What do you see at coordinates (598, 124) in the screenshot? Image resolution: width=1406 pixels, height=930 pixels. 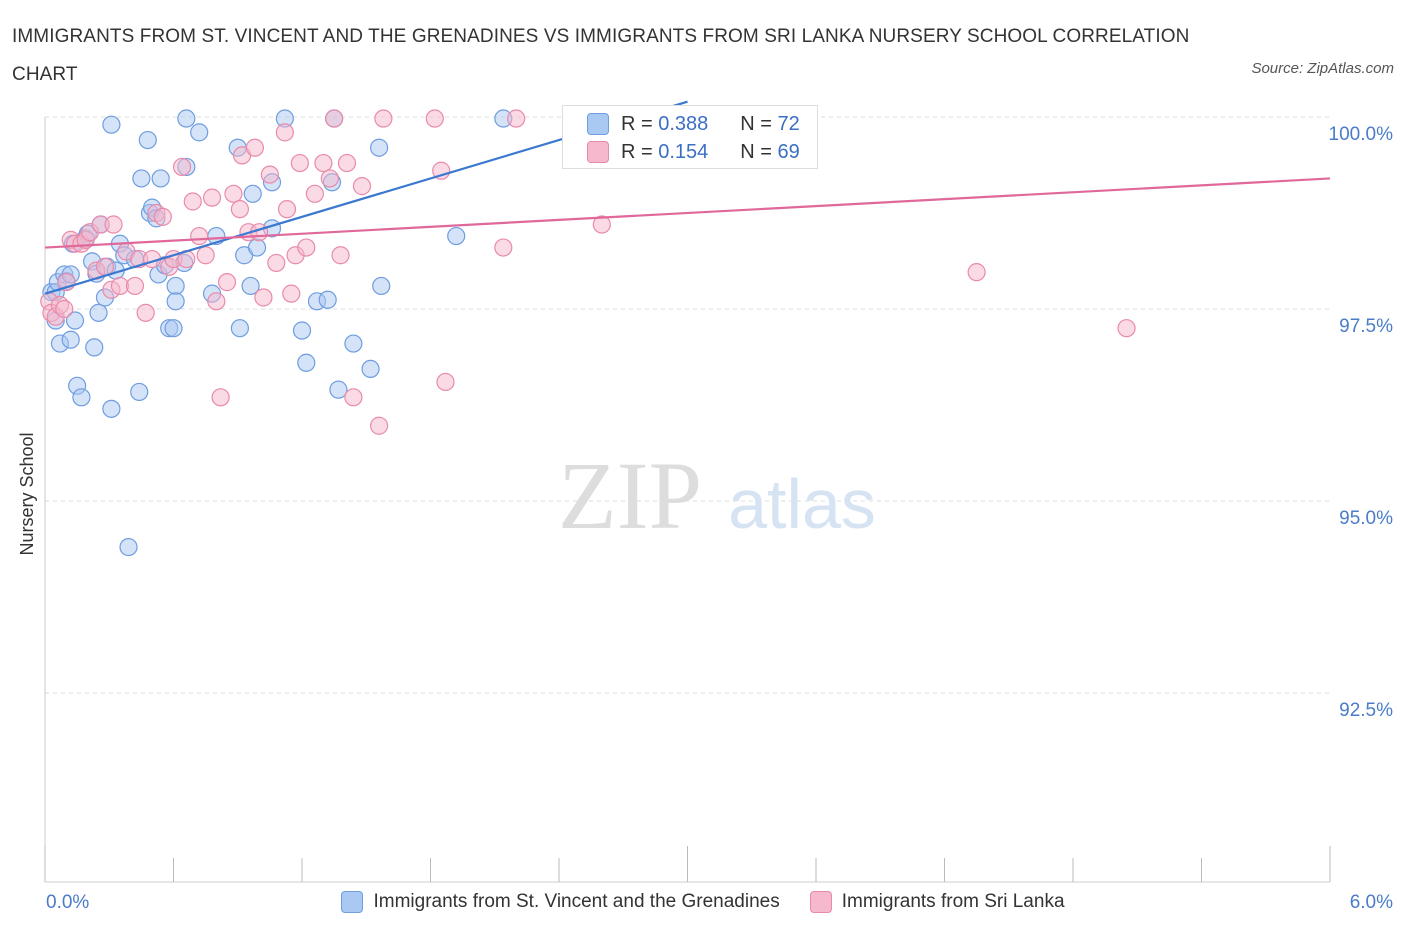 I see `stats-swatch-blue` at bounding box center [598, 124].